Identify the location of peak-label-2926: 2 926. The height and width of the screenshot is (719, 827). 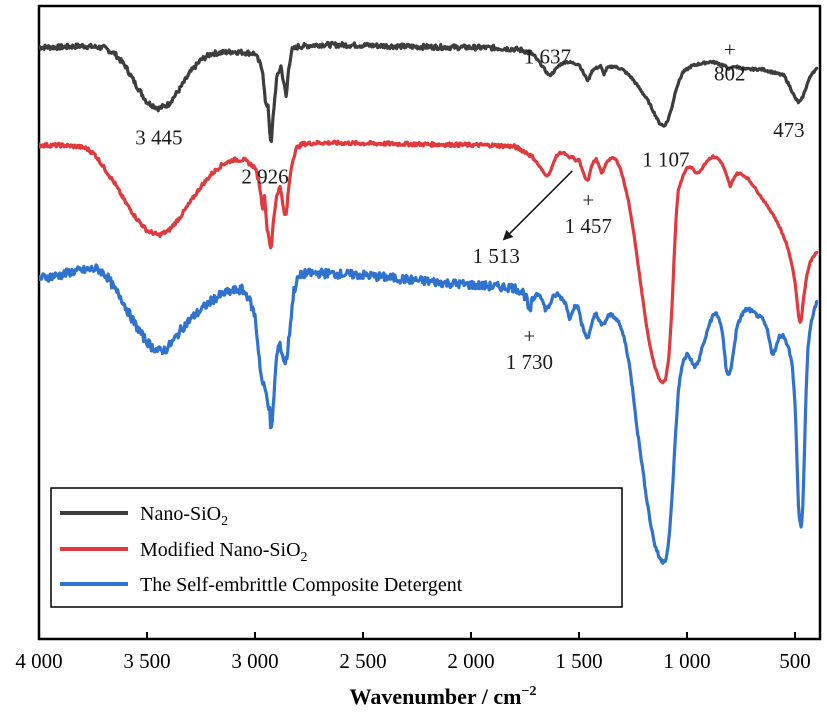
(264, 176).